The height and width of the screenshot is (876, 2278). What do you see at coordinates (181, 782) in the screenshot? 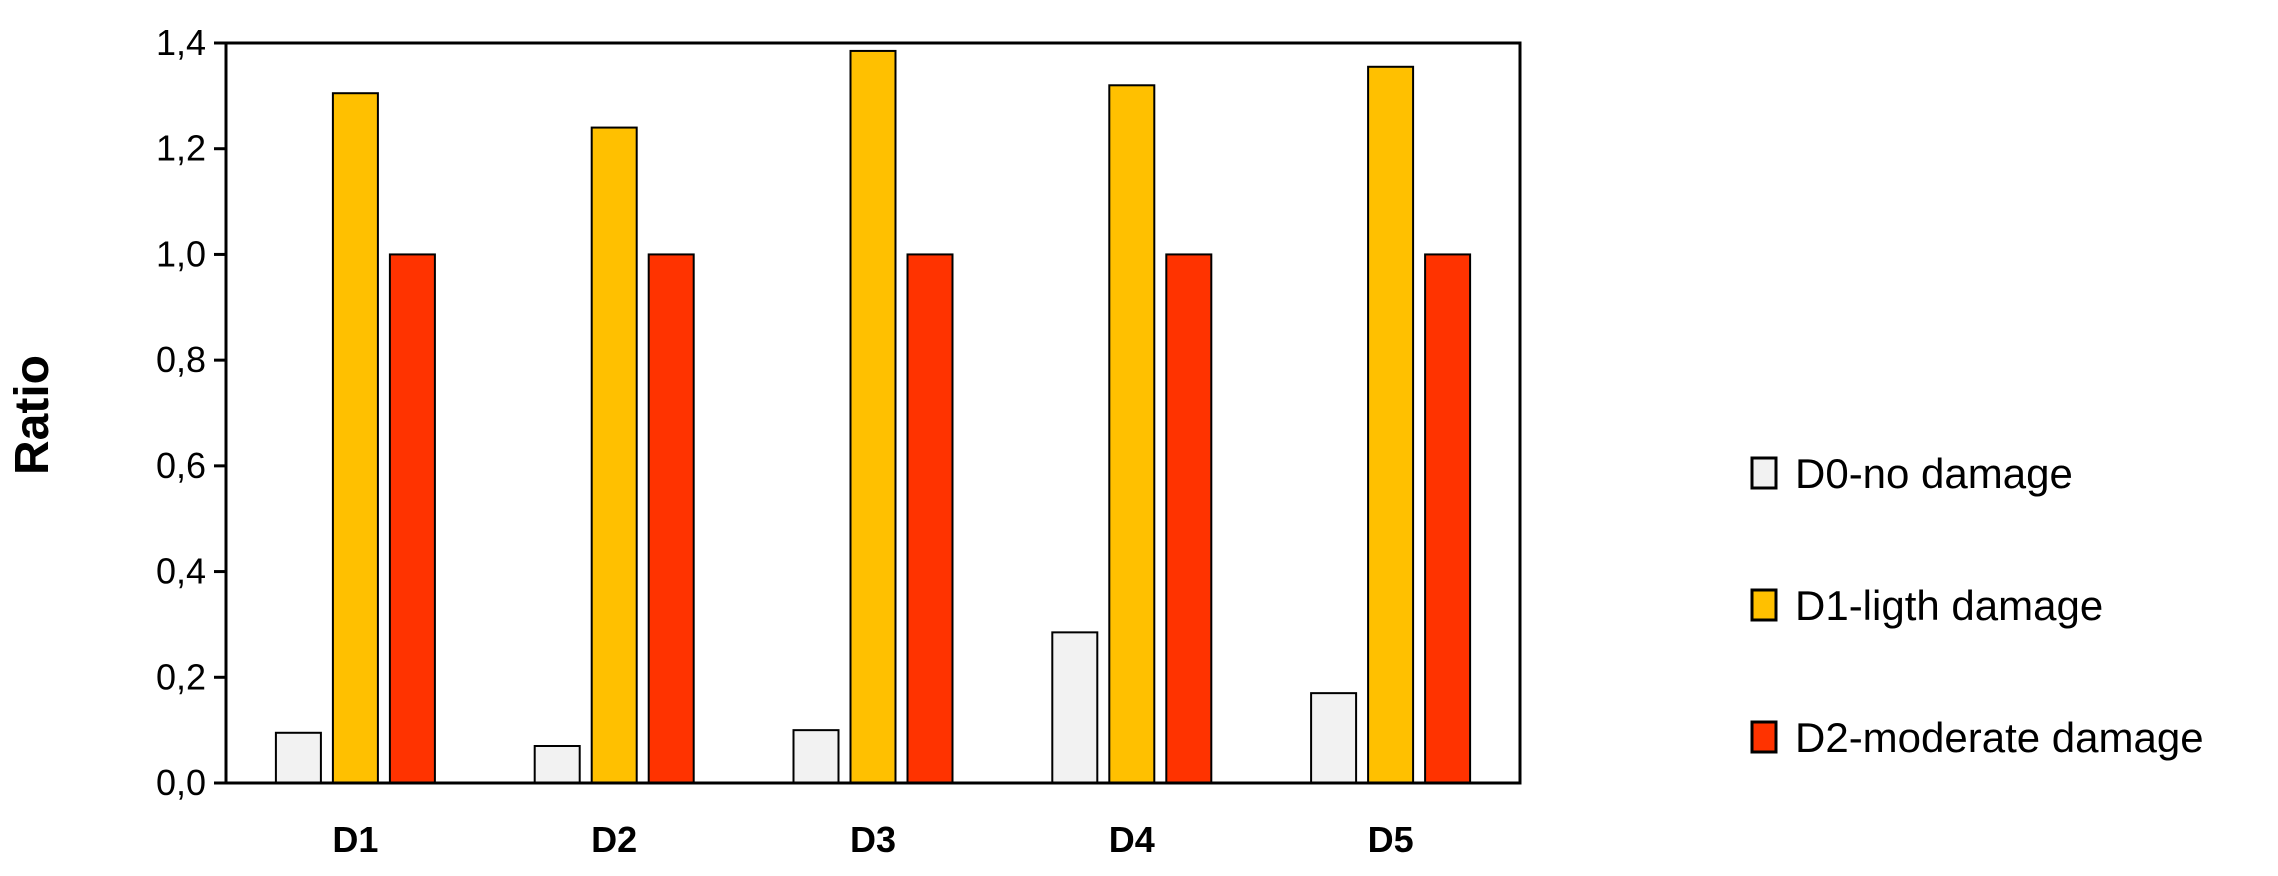
I see `y-tick-label: 0,0` at bounding box center [181, 782].